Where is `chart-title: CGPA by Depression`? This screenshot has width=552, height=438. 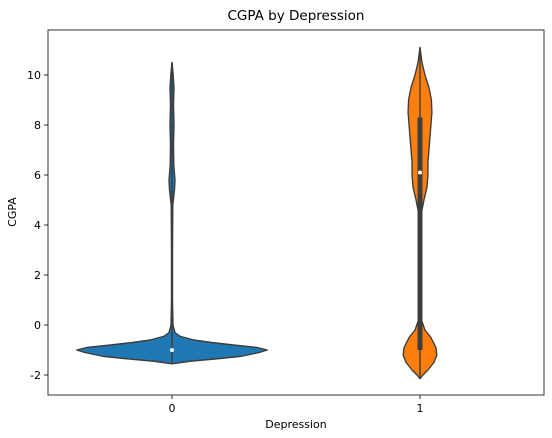
chart-title: CGPA by Depression is located at coordinates (295, 16).